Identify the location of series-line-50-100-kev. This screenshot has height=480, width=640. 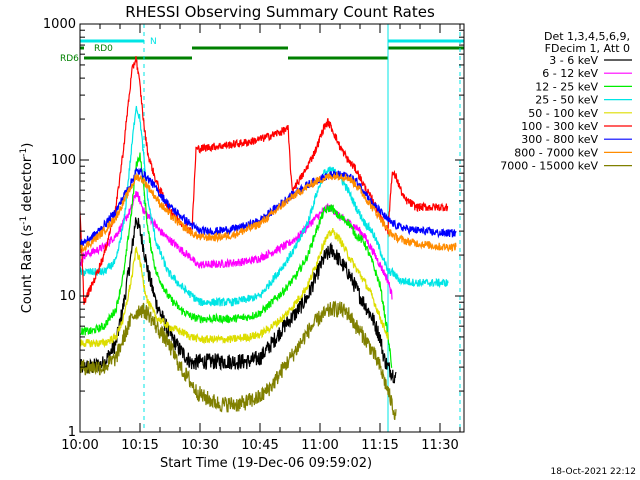
(234, 288).